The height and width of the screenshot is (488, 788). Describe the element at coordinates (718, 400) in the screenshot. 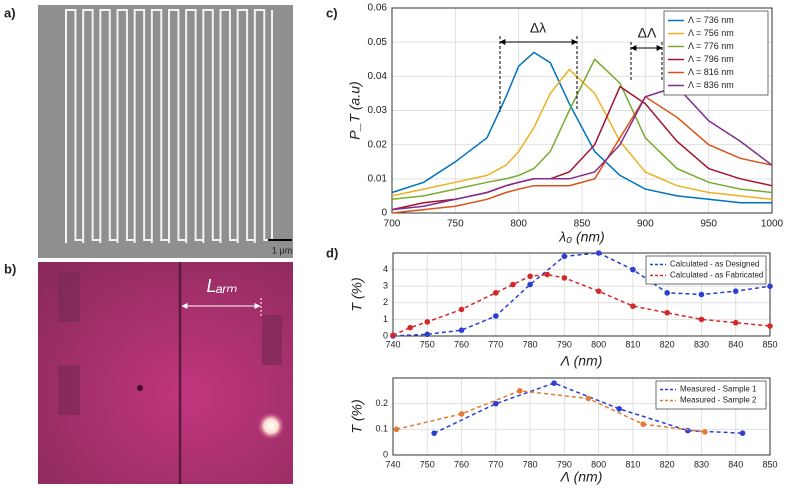

I see `legend-label: Measured - Sample 2` at that location.